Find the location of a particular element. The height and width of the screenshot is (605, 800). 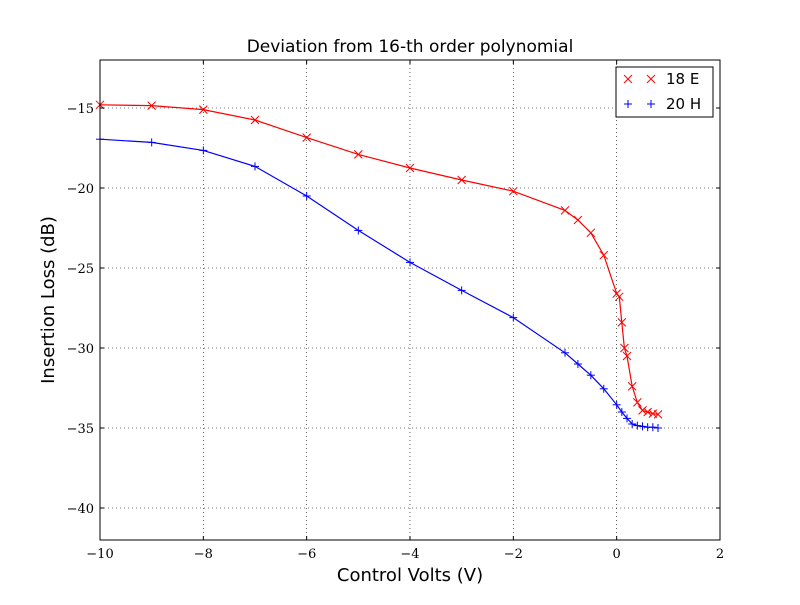

legend-marker-left-b is located at coordinates (628, 79).